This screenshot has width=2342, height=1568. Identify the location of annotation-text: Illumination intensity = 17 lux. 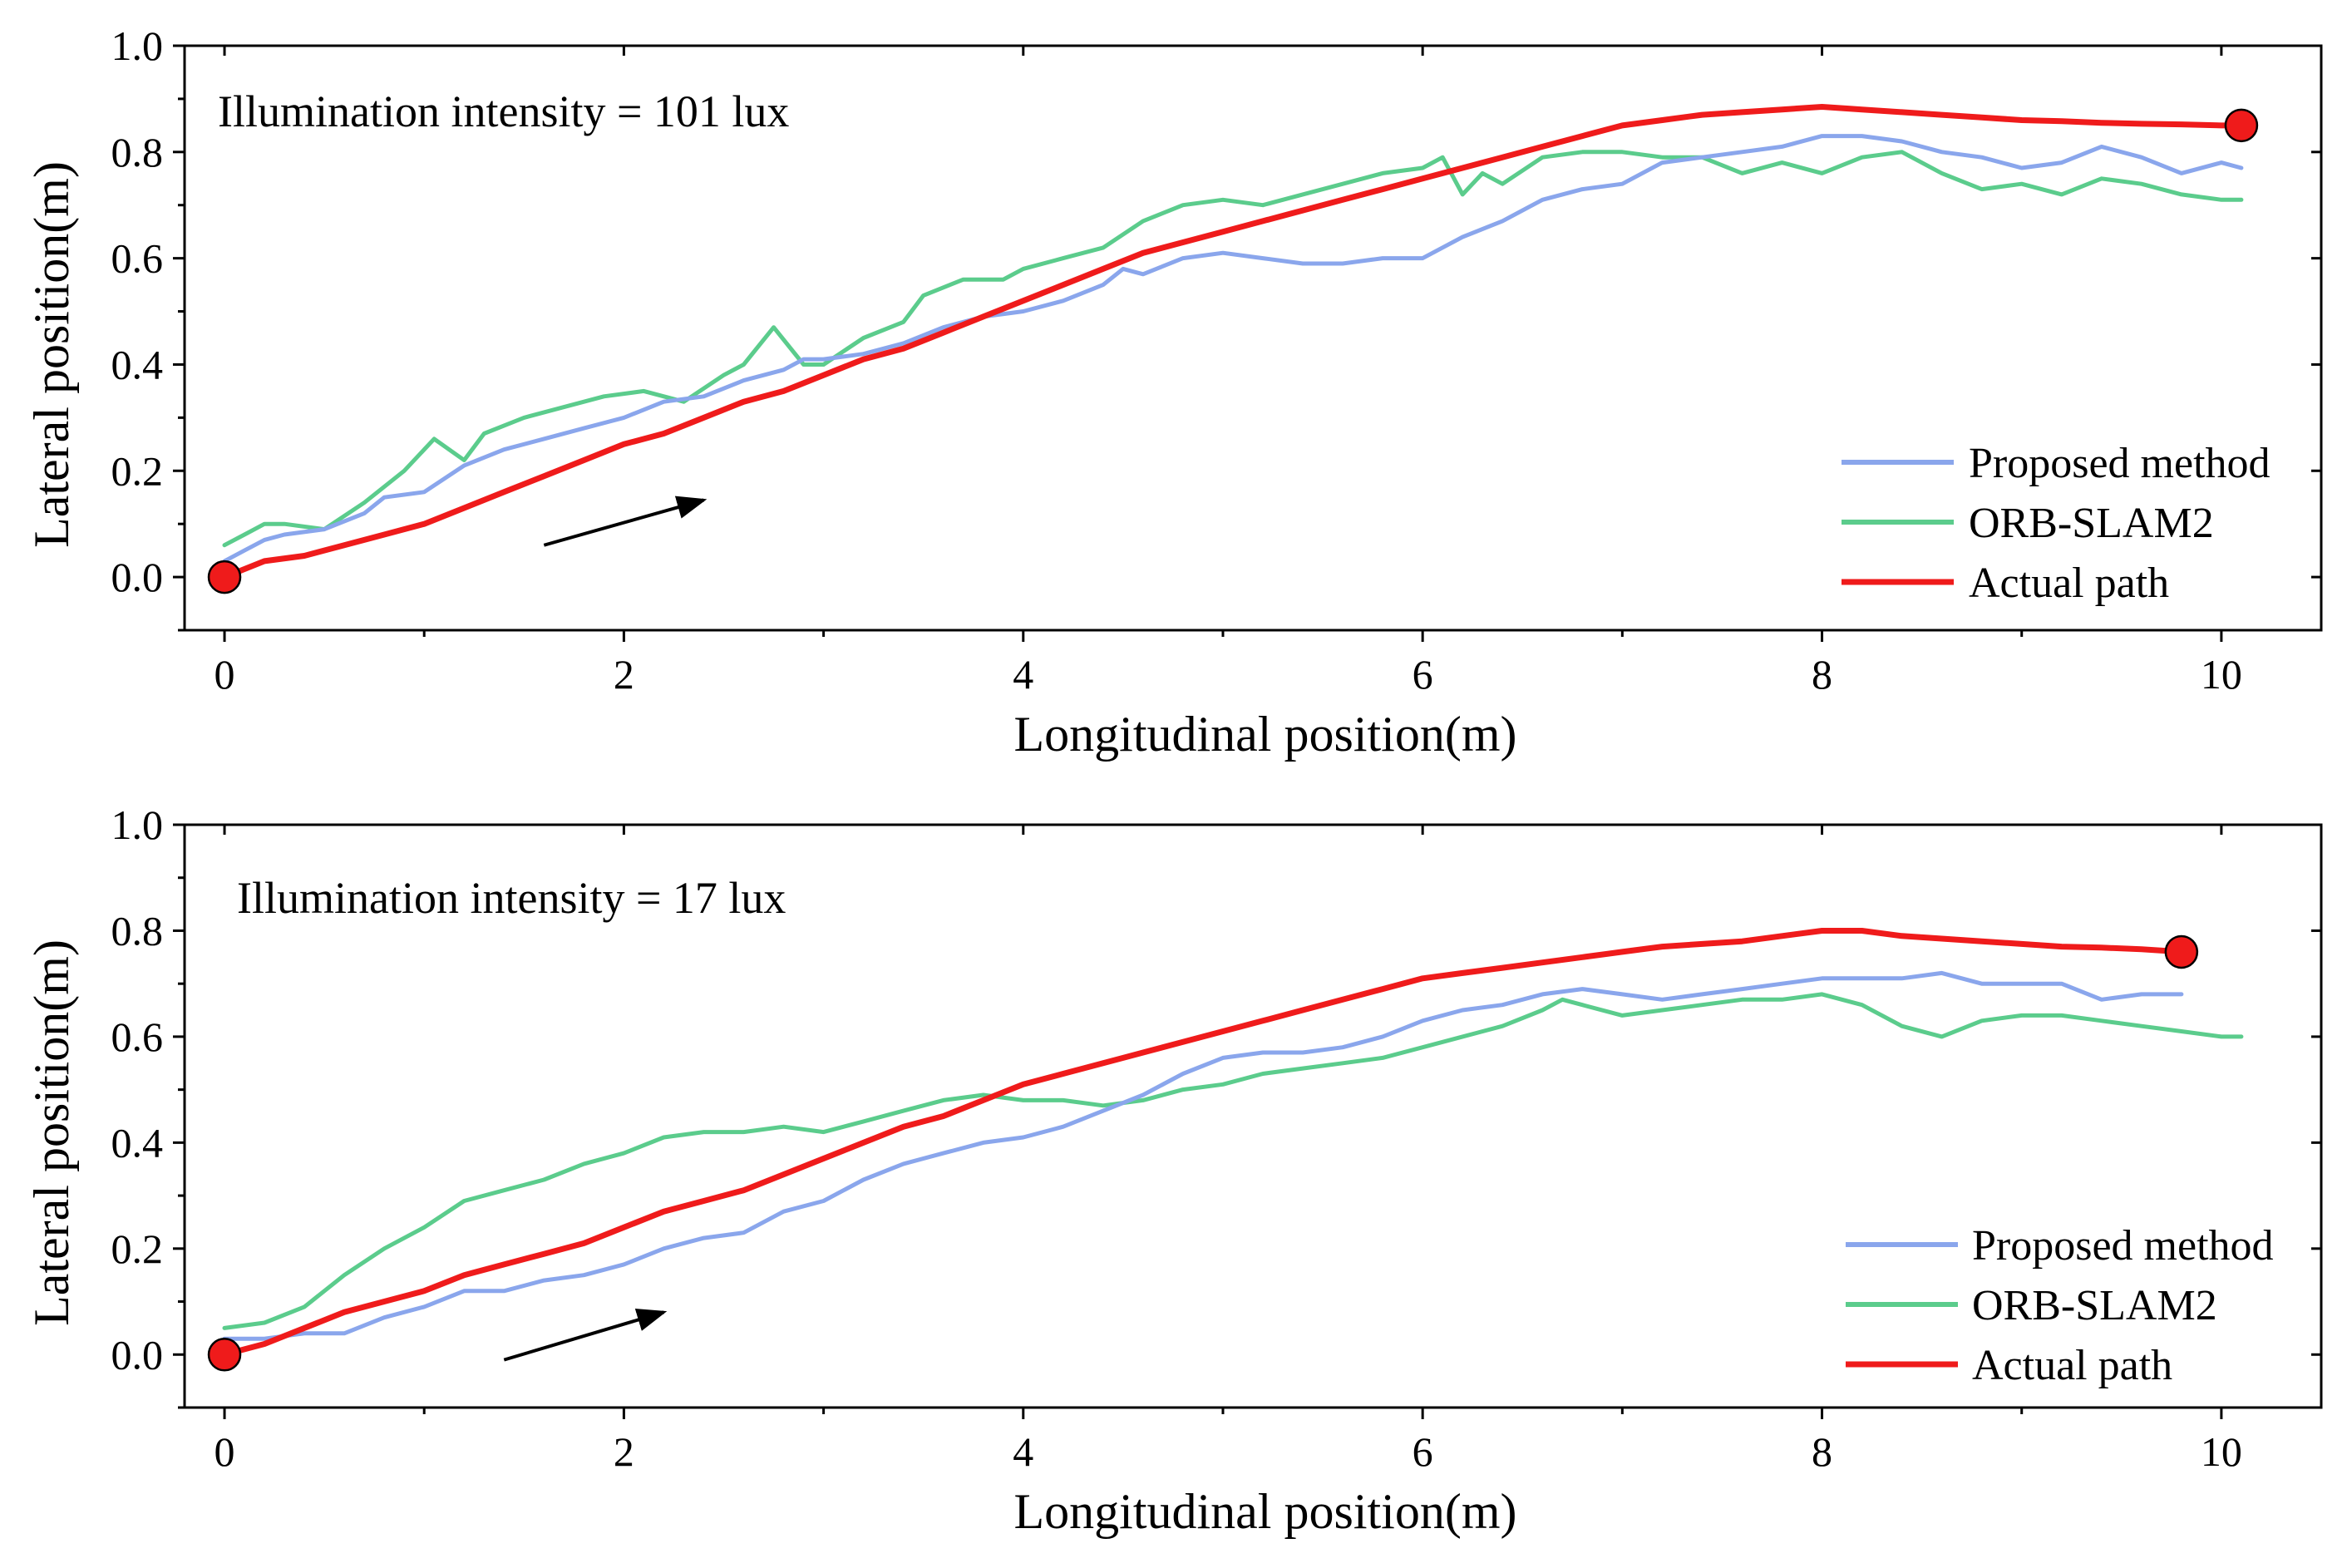
(511, 898).